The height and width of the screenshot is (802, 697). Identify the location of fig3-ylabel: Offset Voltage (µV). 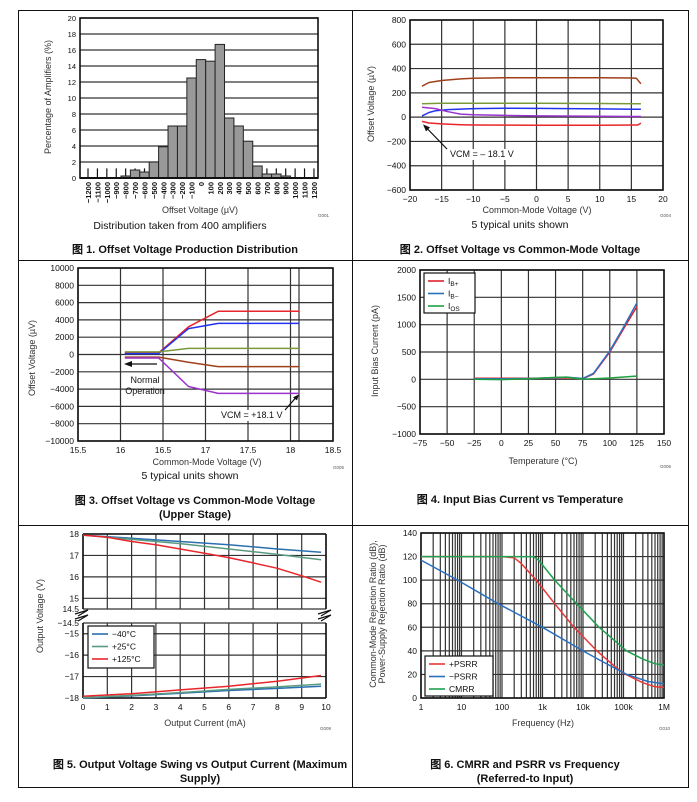
(32, 358).